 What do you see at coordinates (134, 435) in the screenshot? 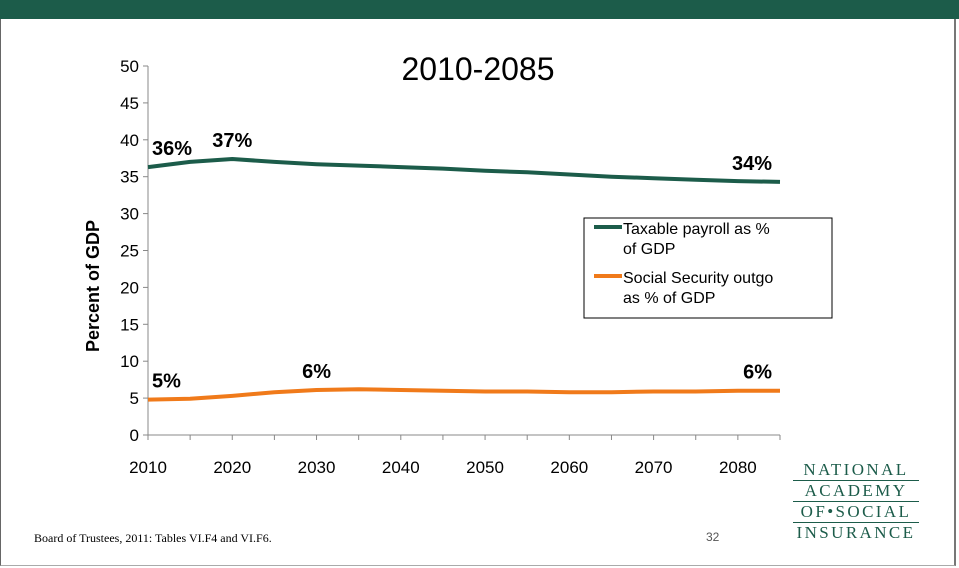
I see `y-tick-label: 0` at bounding box center [134, 435].